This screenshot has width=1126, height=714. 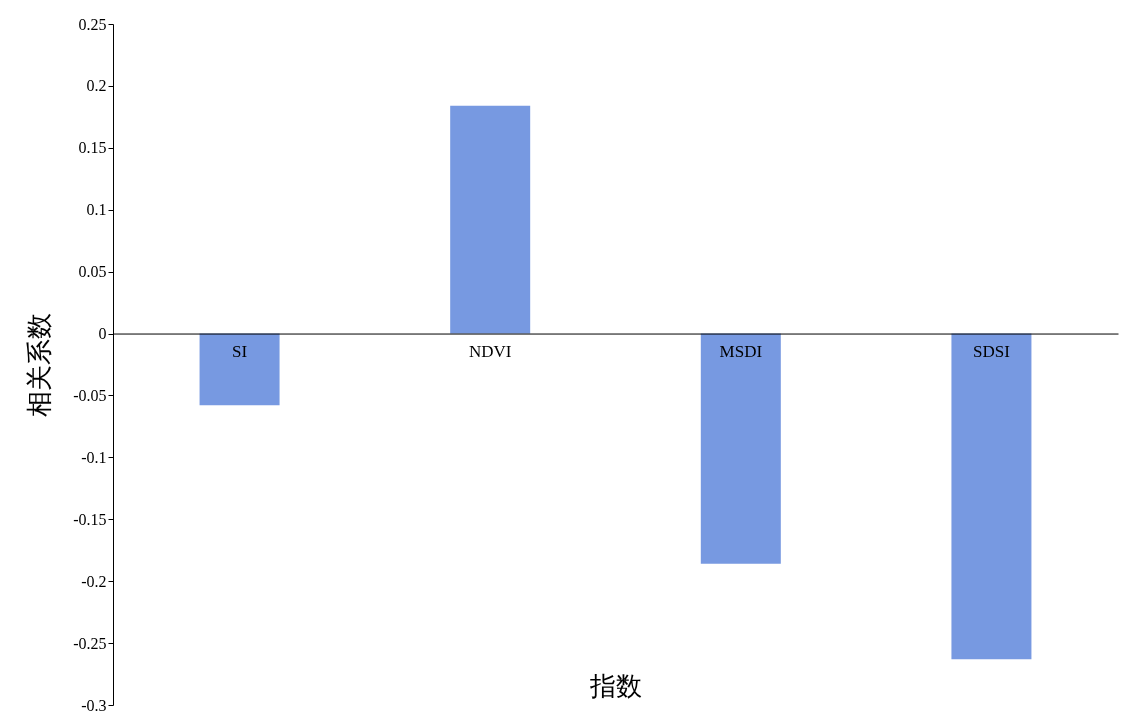 What do you see at coordinates (102, 334) in the screenshot?
I see `y-tick-label: 0` at bounding box center [102, 334].